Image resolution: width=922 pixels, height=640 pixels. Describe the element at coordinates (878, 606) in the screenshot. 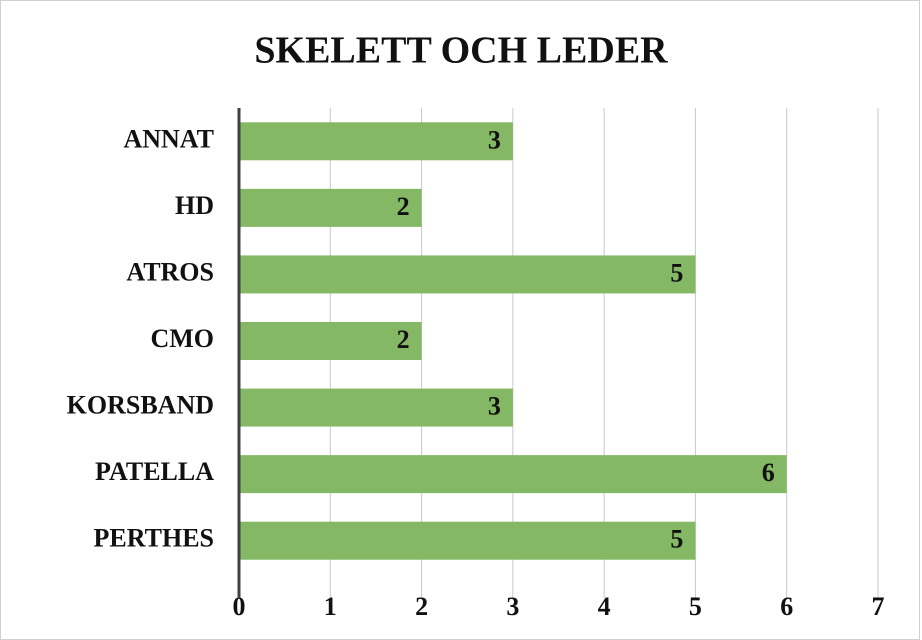

I see `x-tick-label: 7` at that location.